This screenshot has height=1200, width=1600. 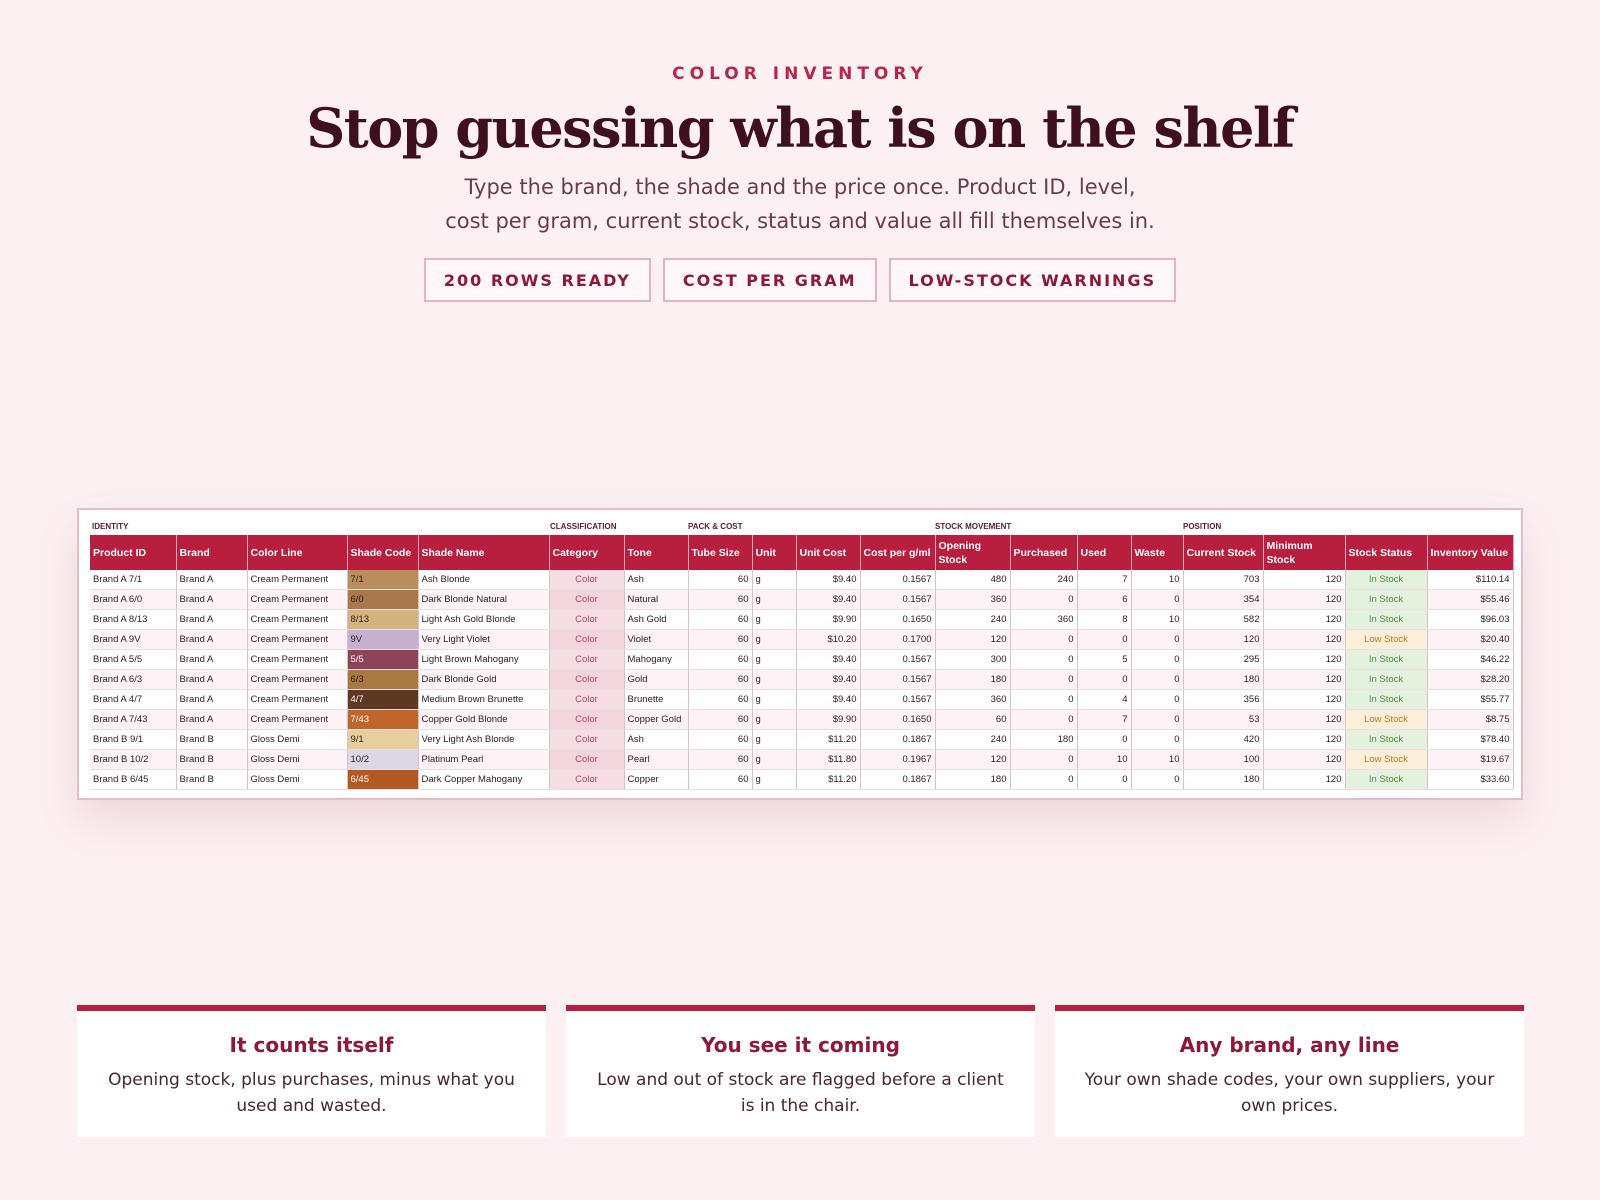 I want to click on cell-tone: Mahogany, so click(x=656, y=659).